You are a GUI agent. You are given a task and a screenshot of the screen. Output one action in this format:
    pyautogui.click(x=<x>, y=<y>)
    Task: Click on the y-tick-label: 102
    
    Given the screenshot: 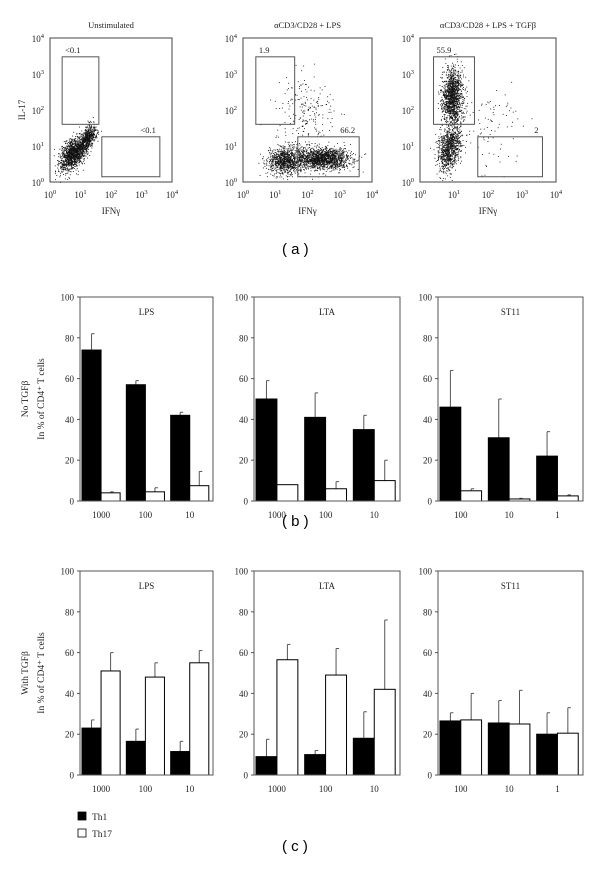 What is the action you would take?
    pyautogui.click(x=38, y=110)
    